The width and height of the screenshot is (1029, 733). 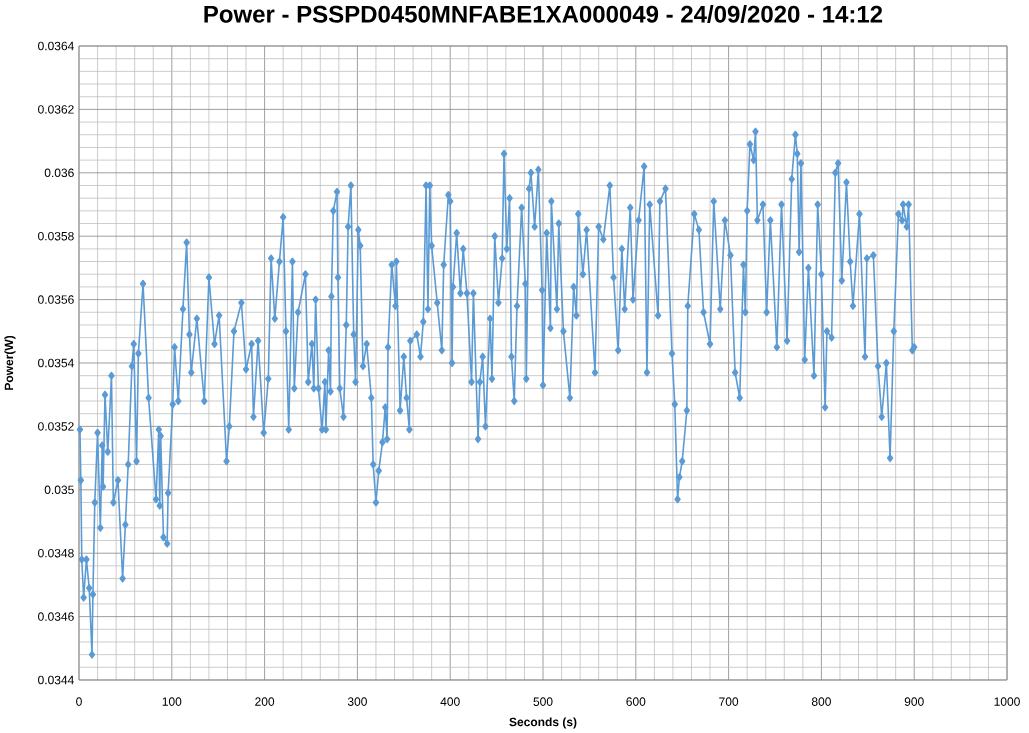 What do you see at coordinates (543, 701) in the screenshot?
I see `x-tick-label: 500` at bounding box center [543, 701].